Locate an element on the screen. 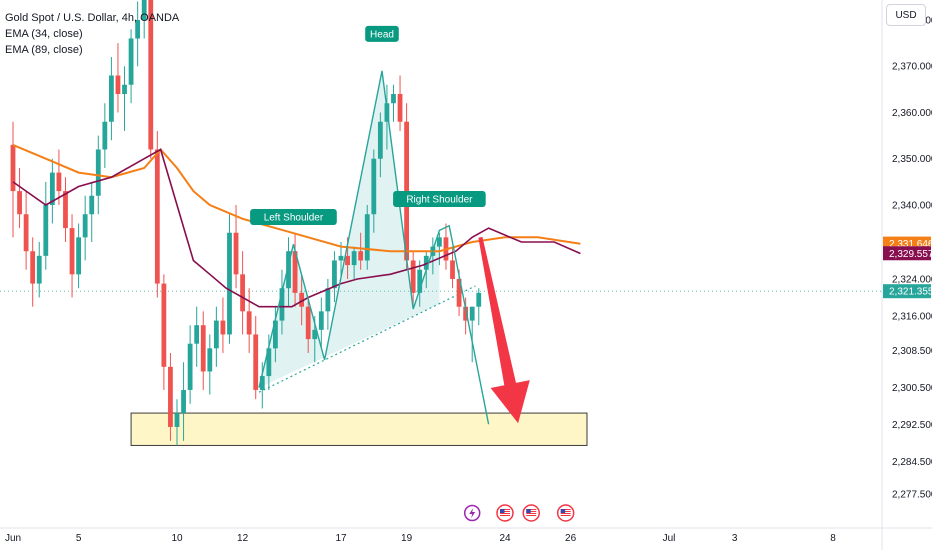  price-tick-label: 2,340.000 is located at coordinates (912, 205).